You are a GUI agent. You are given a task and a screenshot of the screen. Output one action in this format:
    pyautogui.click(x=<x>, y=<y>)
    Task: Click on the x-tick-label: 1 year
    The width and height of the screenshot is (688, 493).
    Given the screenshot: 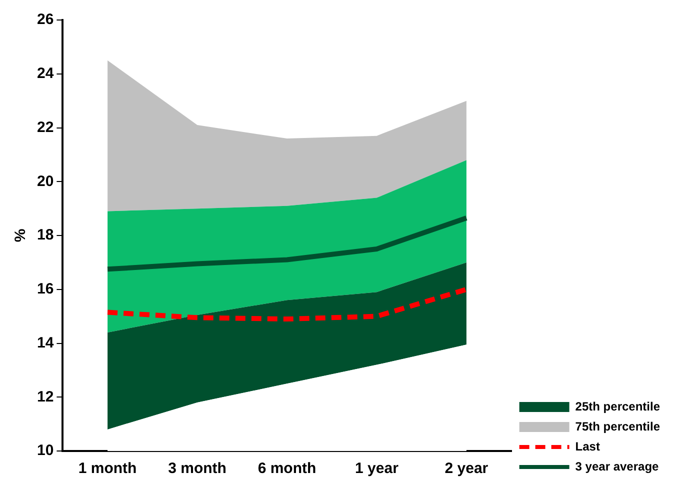 What is the action you would take?
    pyautogui.click(x=377, y=469)
    